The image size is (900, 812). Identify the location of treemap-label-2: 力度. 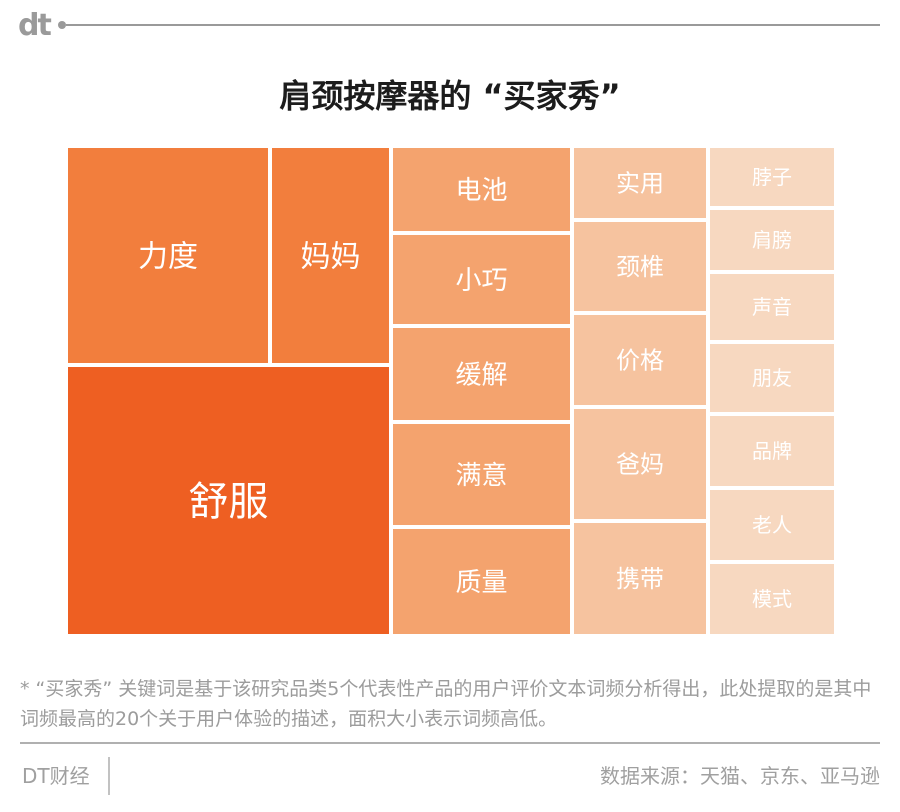
(168, 256).